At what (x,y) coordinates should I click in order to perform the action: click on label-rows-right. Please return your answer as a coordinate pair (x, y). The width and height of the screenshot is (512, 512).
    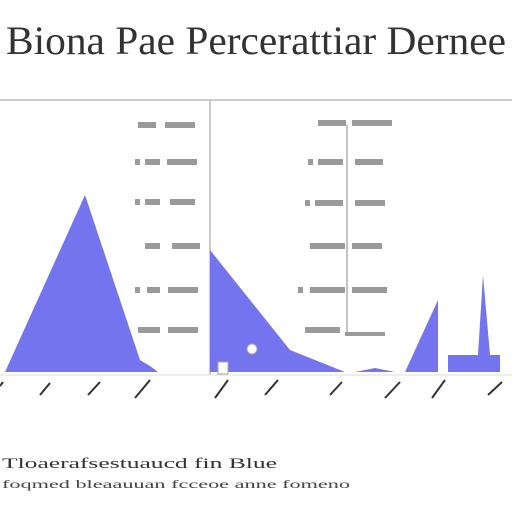
    Looking at the image, I should click on (345, 228).